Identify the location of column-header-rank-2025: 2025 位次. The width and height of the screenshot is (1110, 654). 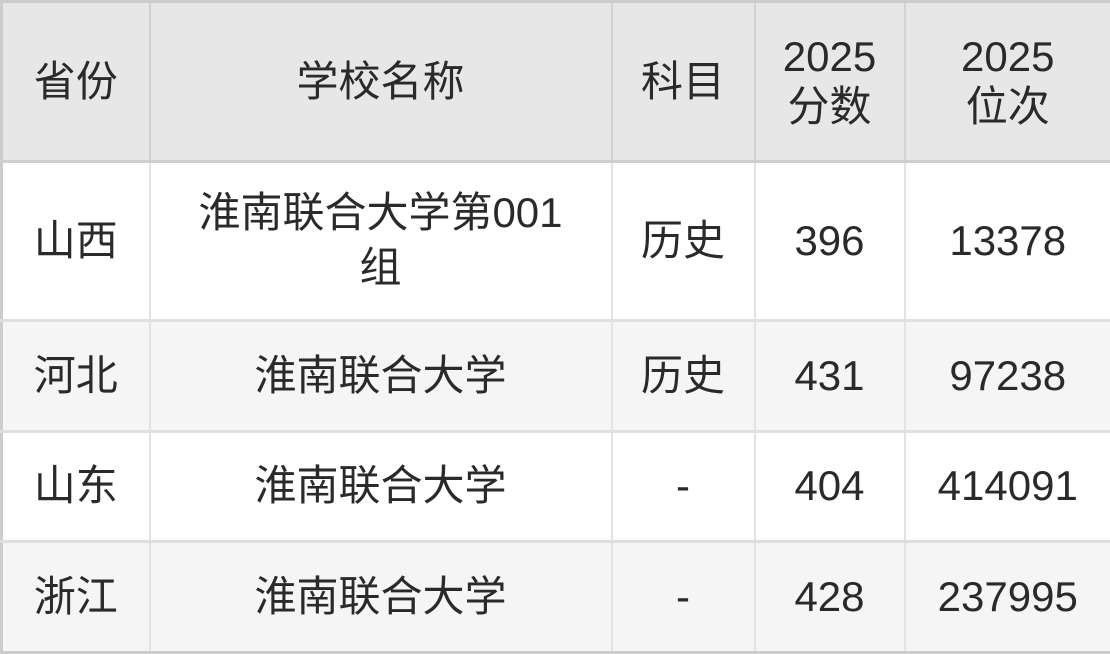
(1007, 82).